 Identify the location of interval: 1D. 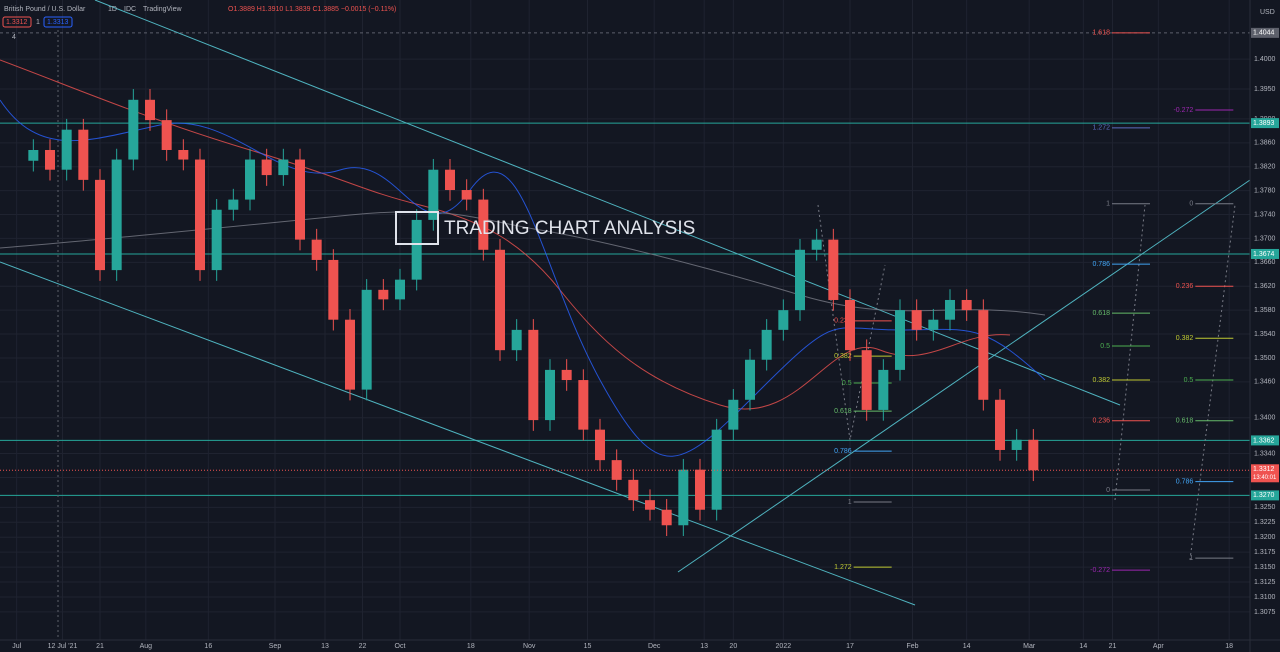
(112, 9).